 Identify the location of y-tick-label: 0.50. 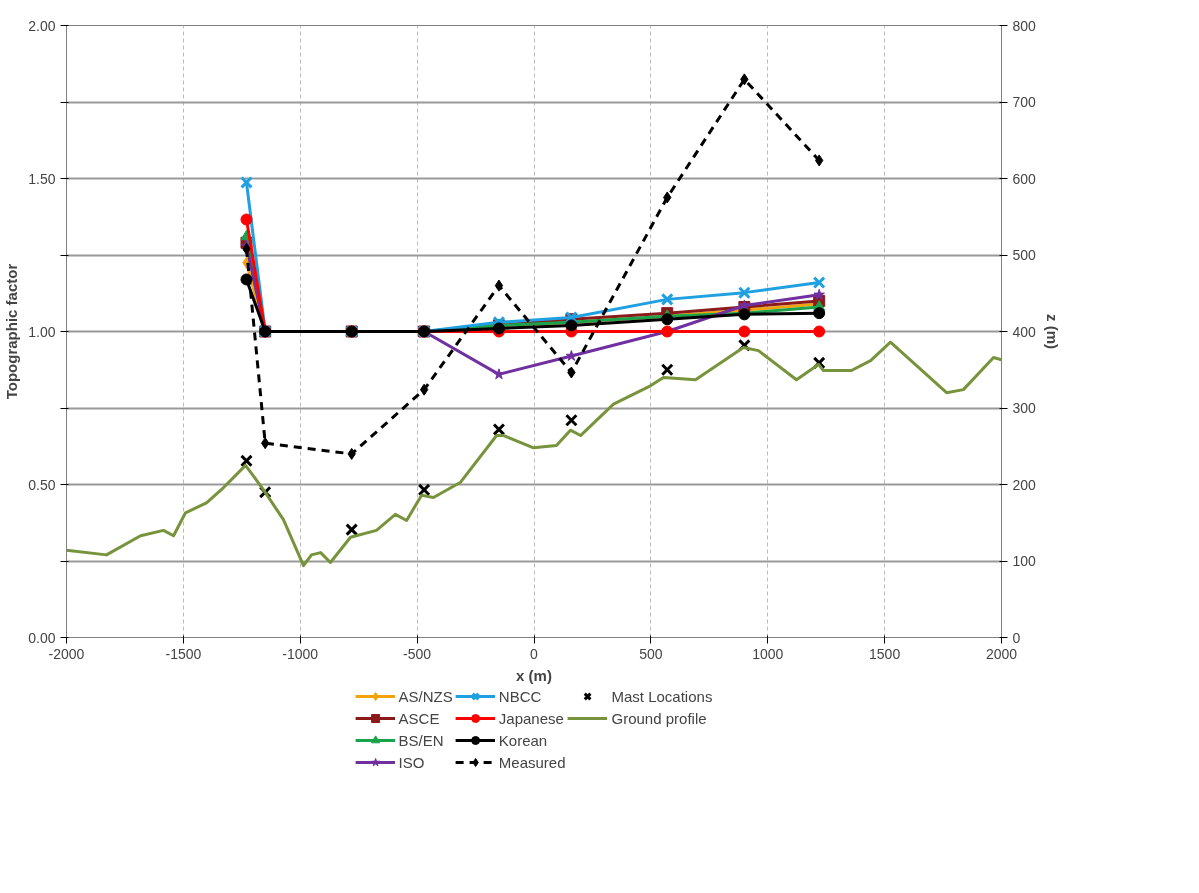
(42, 484).